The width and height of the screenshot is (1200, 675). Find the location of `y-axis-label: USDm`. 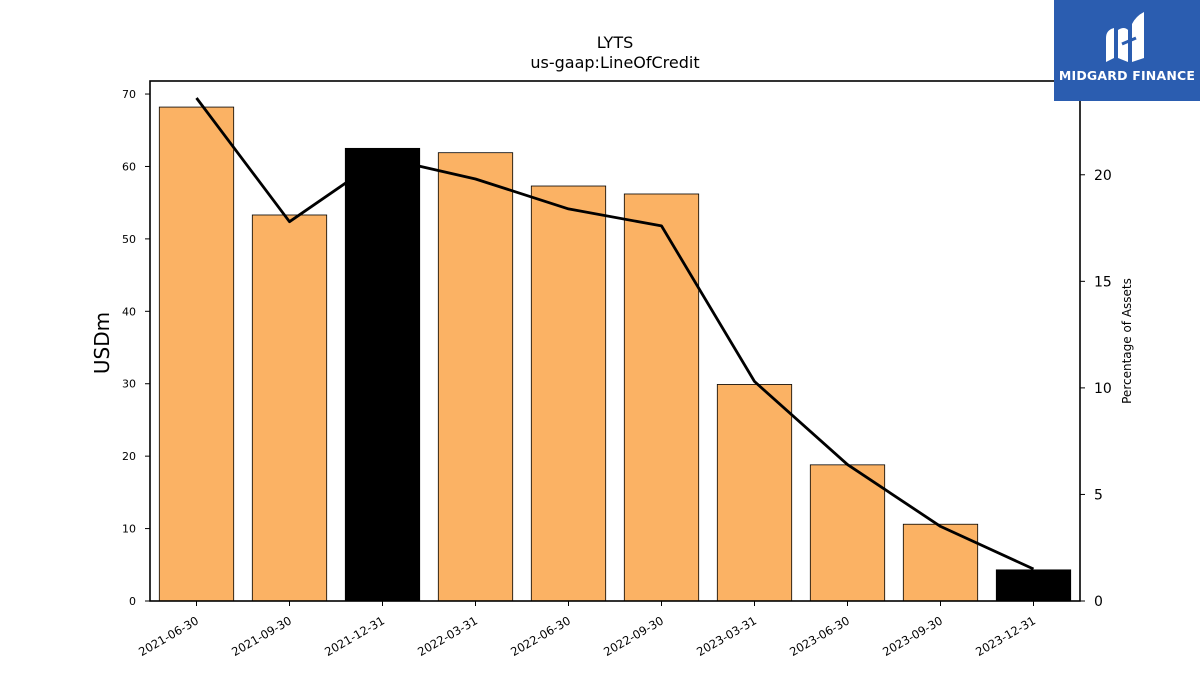

y-axis-label: USDm is located at coordinates (102, 343).